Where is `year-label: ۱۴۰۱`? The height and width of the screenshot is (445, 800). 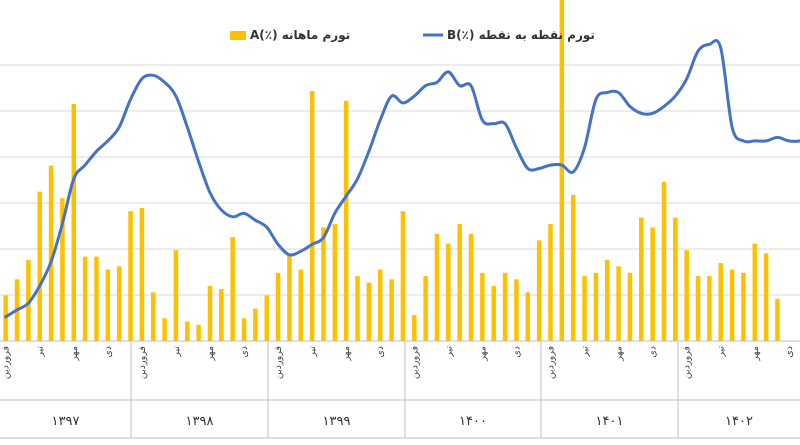
year-label: ۱۴۰۱ is located at coordinates (610, 421).